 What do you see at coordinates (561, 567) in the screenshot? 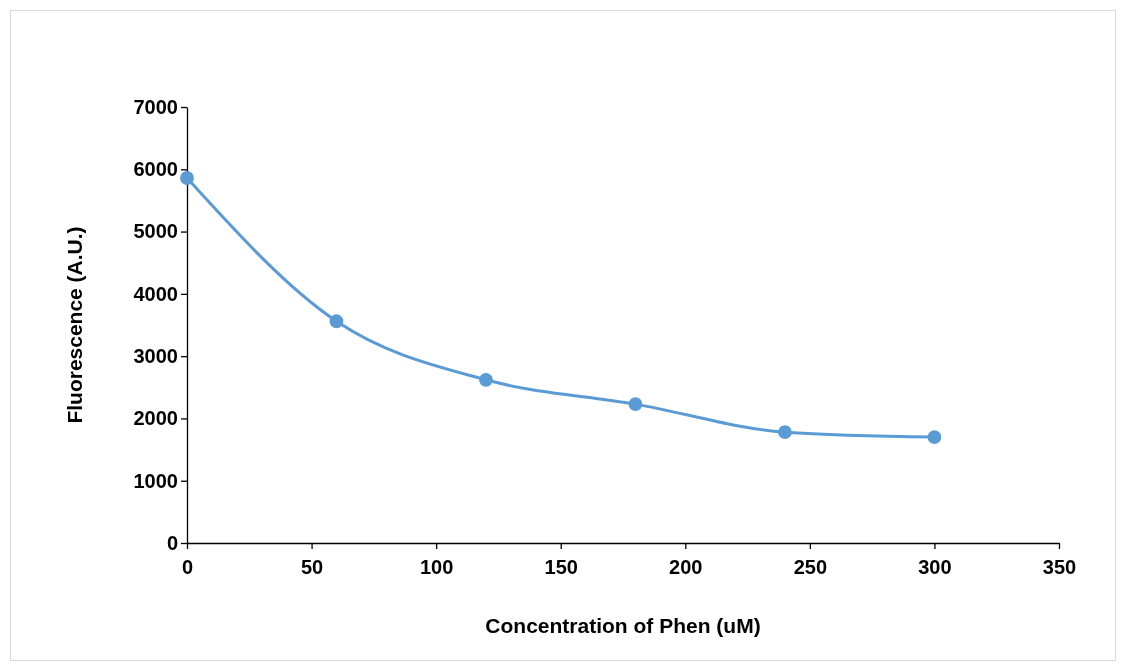
I see `x-tick-label: 150` at bounding box center [561, 567].